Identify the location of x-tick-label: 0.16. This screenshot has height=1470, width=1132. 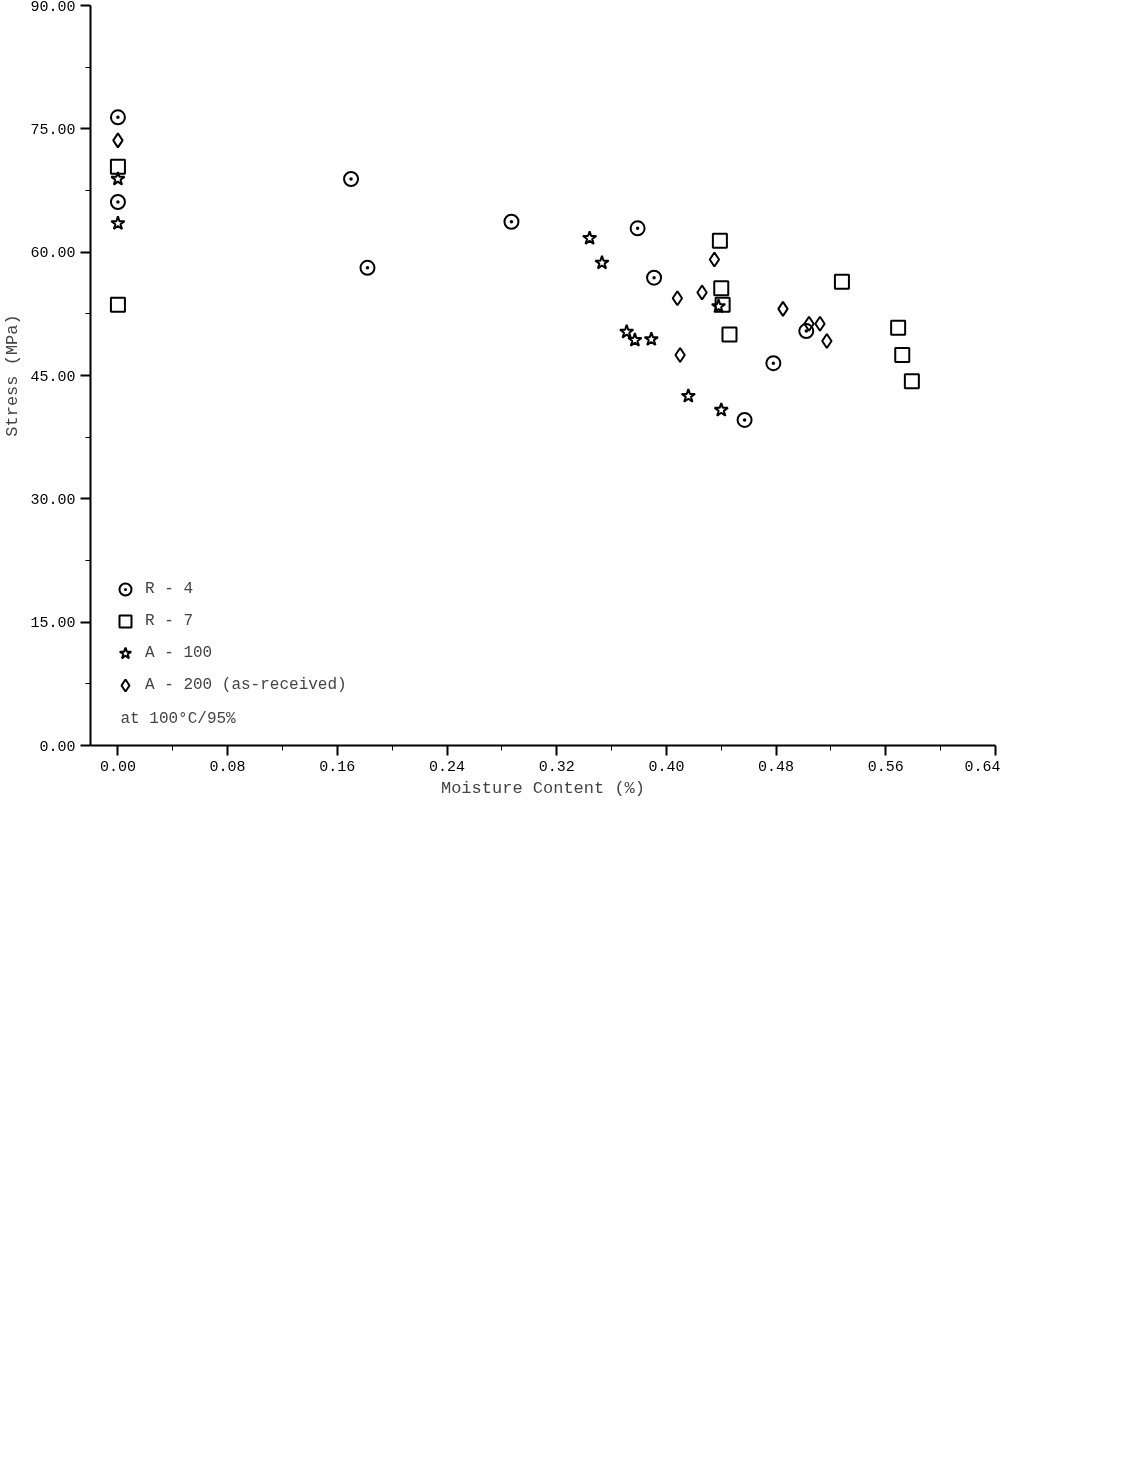
(337, 767).